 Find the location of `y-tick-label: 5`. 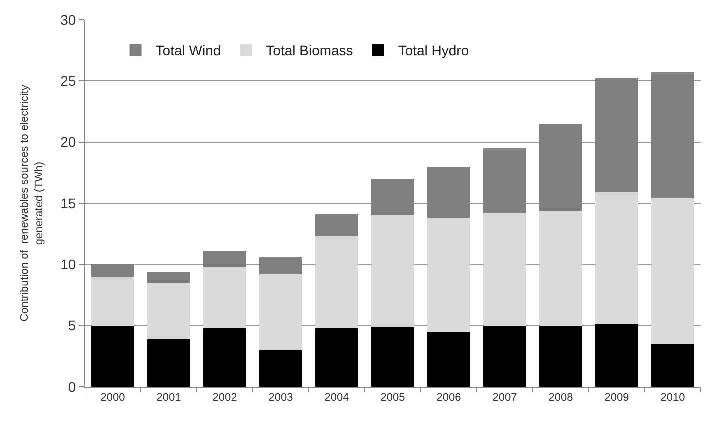

y-tick-label: 5 is located at coordinates (72, 326).